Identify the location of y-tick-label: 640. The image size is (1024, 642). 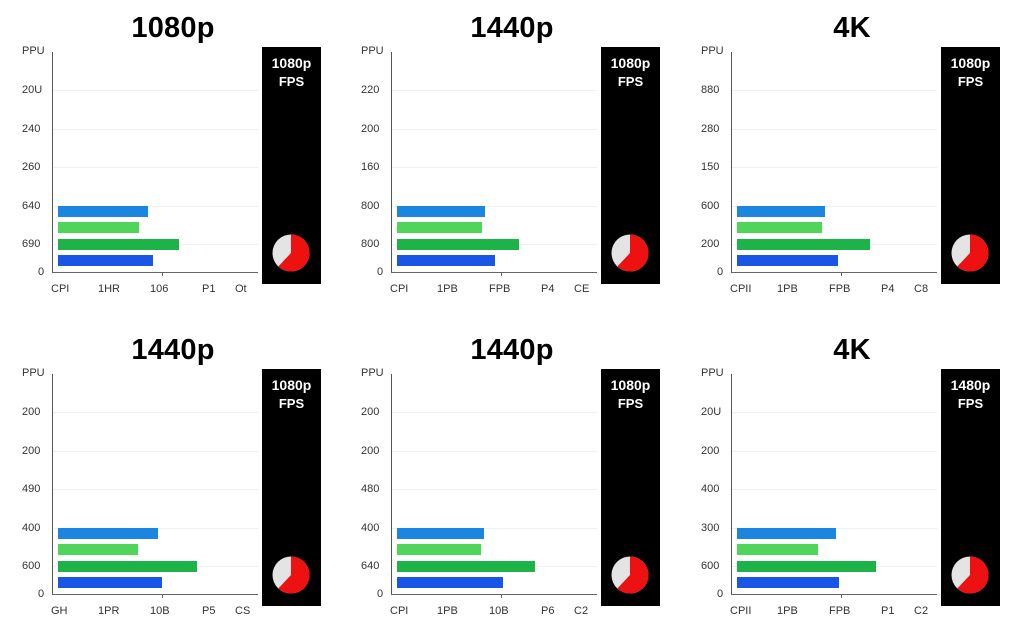
(31, 206).